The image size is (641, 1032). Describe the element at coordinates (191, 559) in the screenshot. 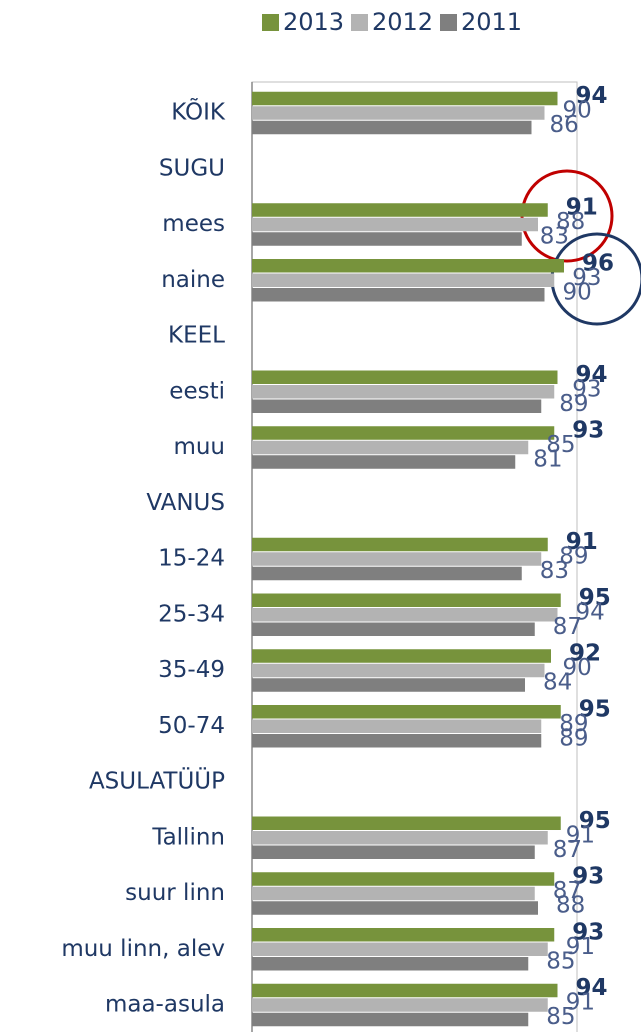

I see `category-label: 15-24` at that location.